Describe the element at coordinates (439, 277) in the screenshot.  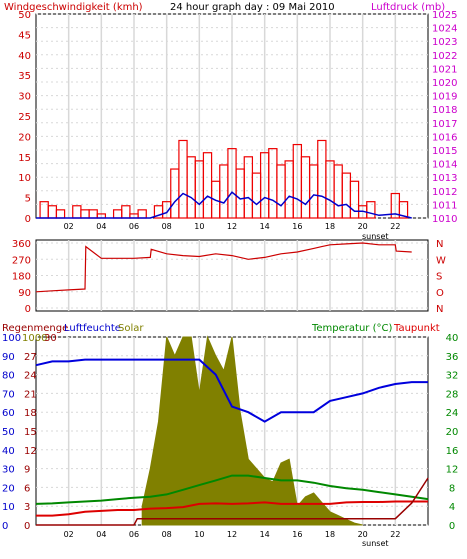
I see `compass-label: S` at that location.